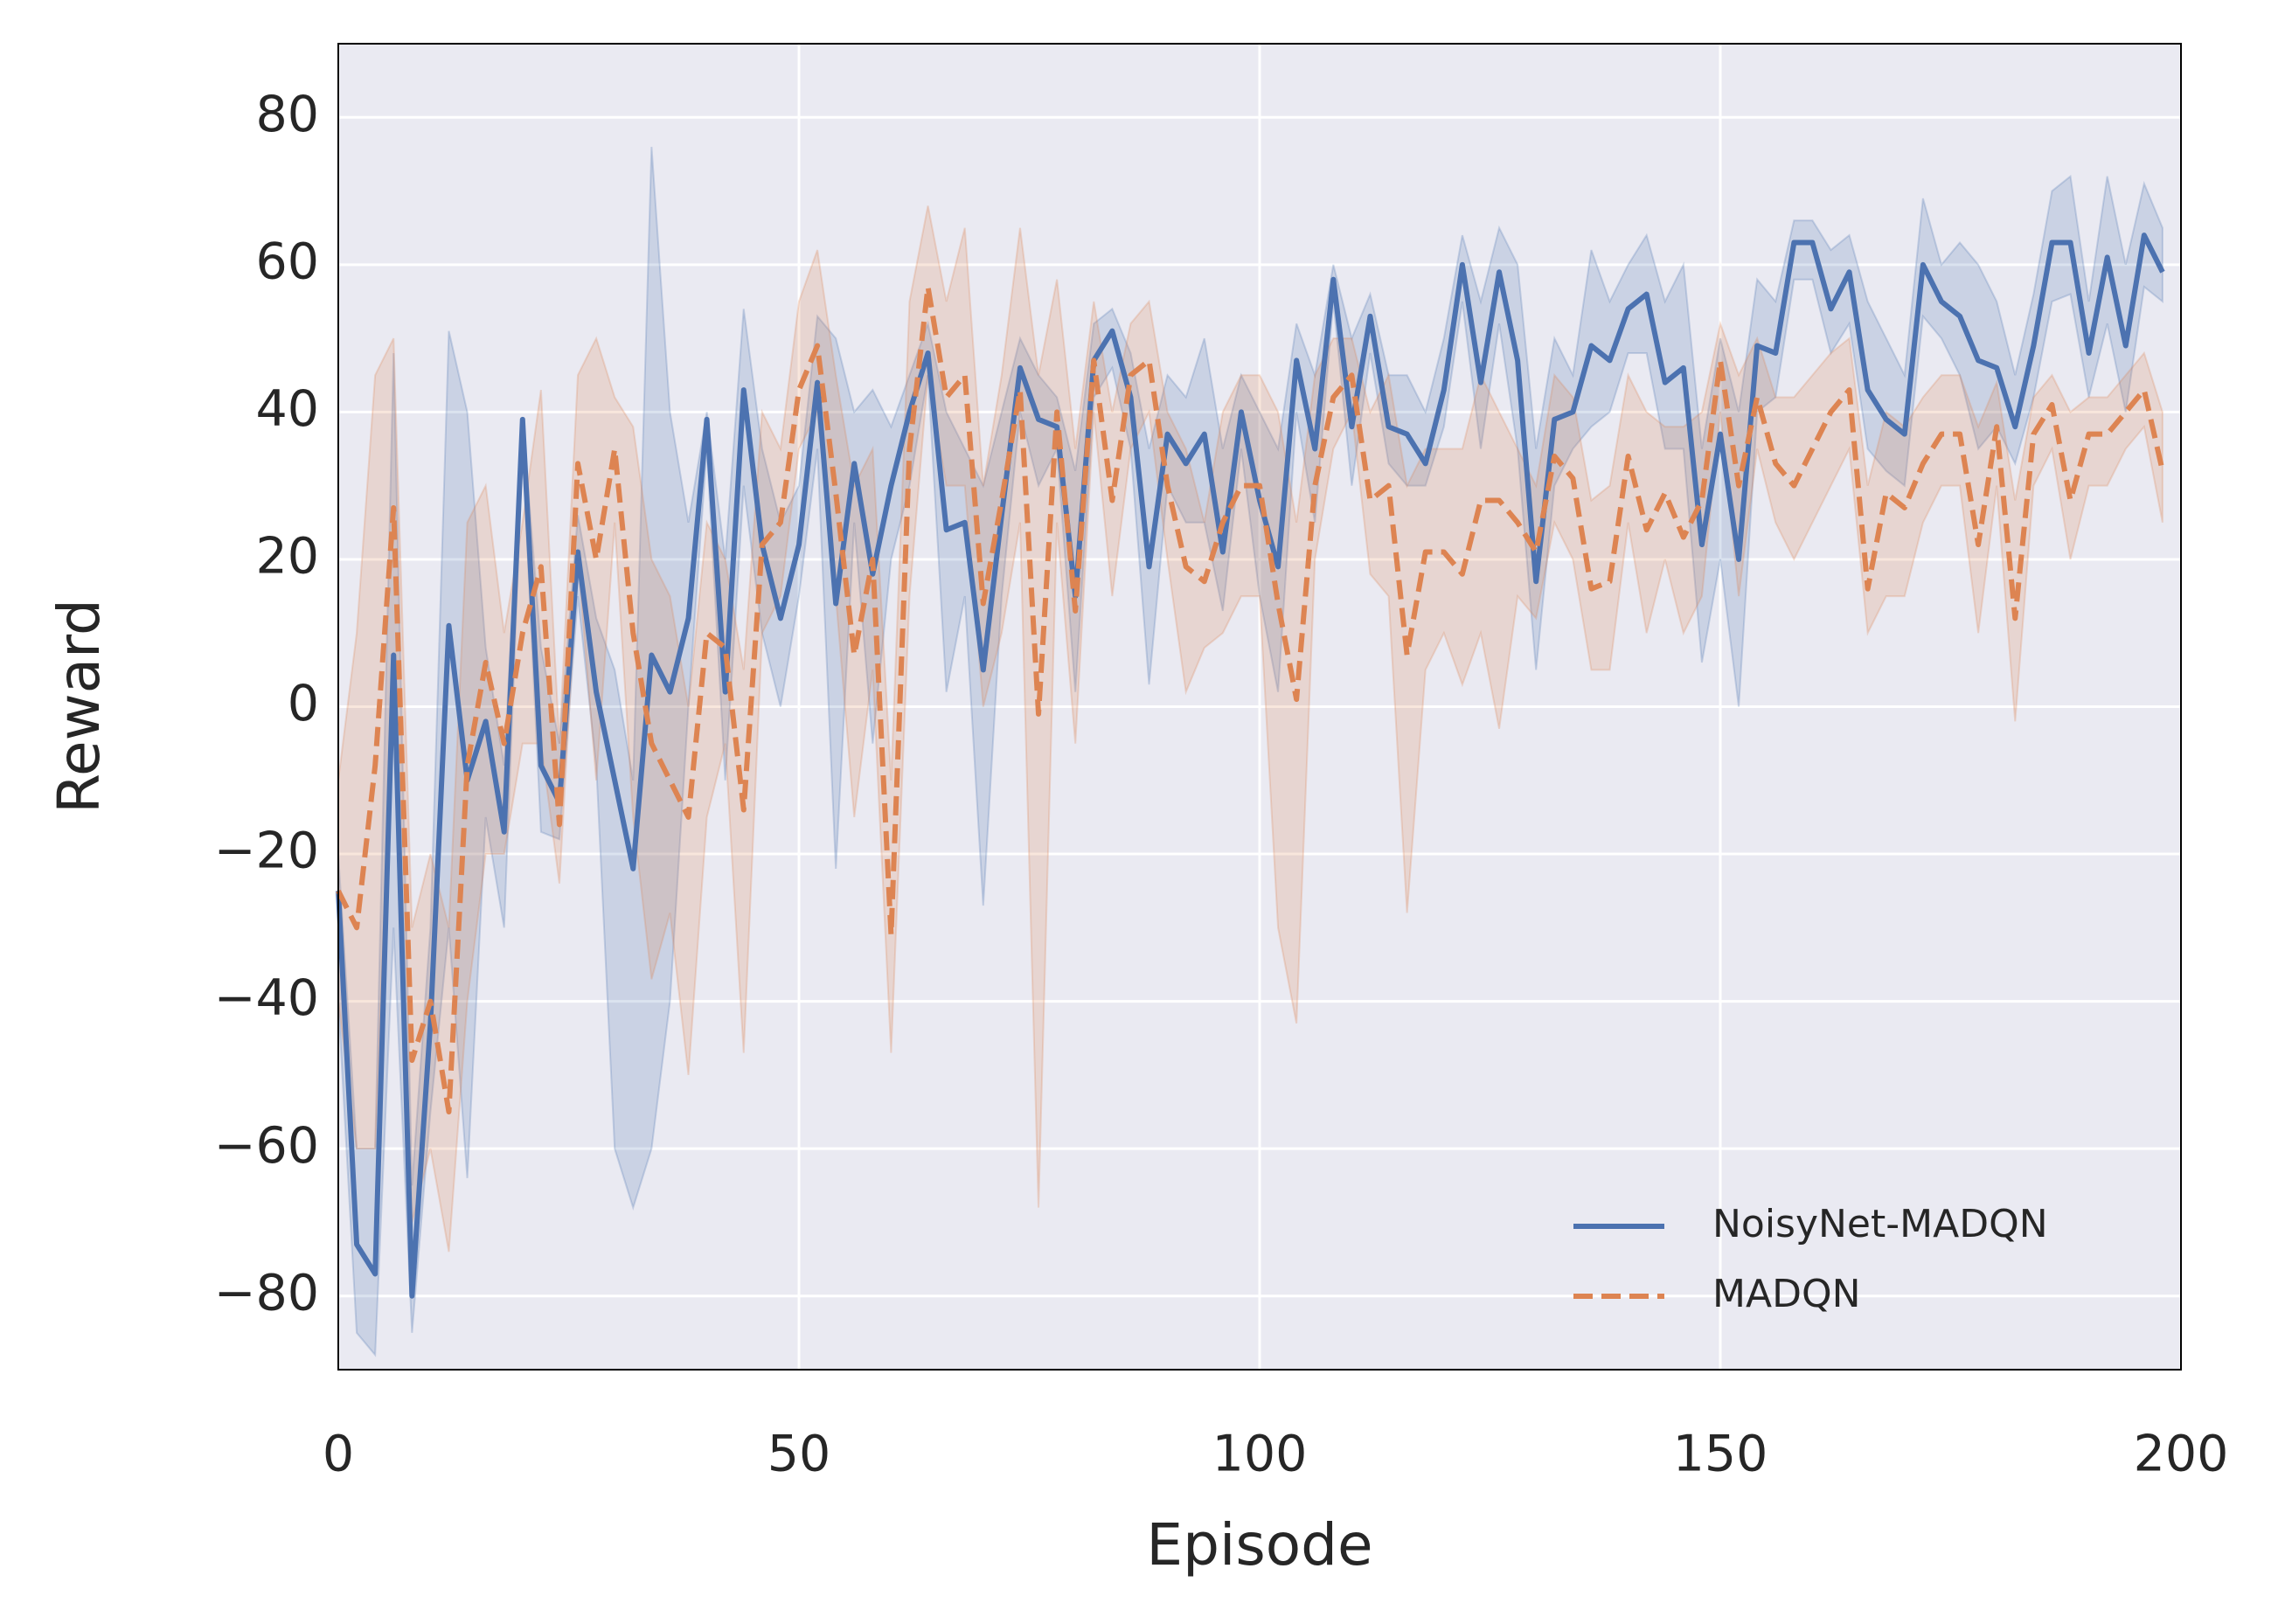 Image resolution: width=2278 pixels, height=1624 pixels. What do you see at coordinates (799, 1454) in the screenshot?
I see `x-tick-label: 50` at bounding box center [799, 1454].